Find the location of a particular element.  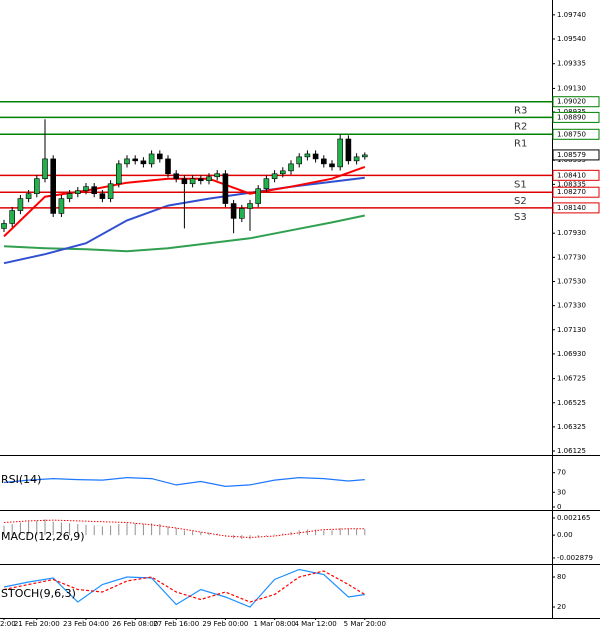

price-box-label: 1.09020 is located at coordinates (571, 102).